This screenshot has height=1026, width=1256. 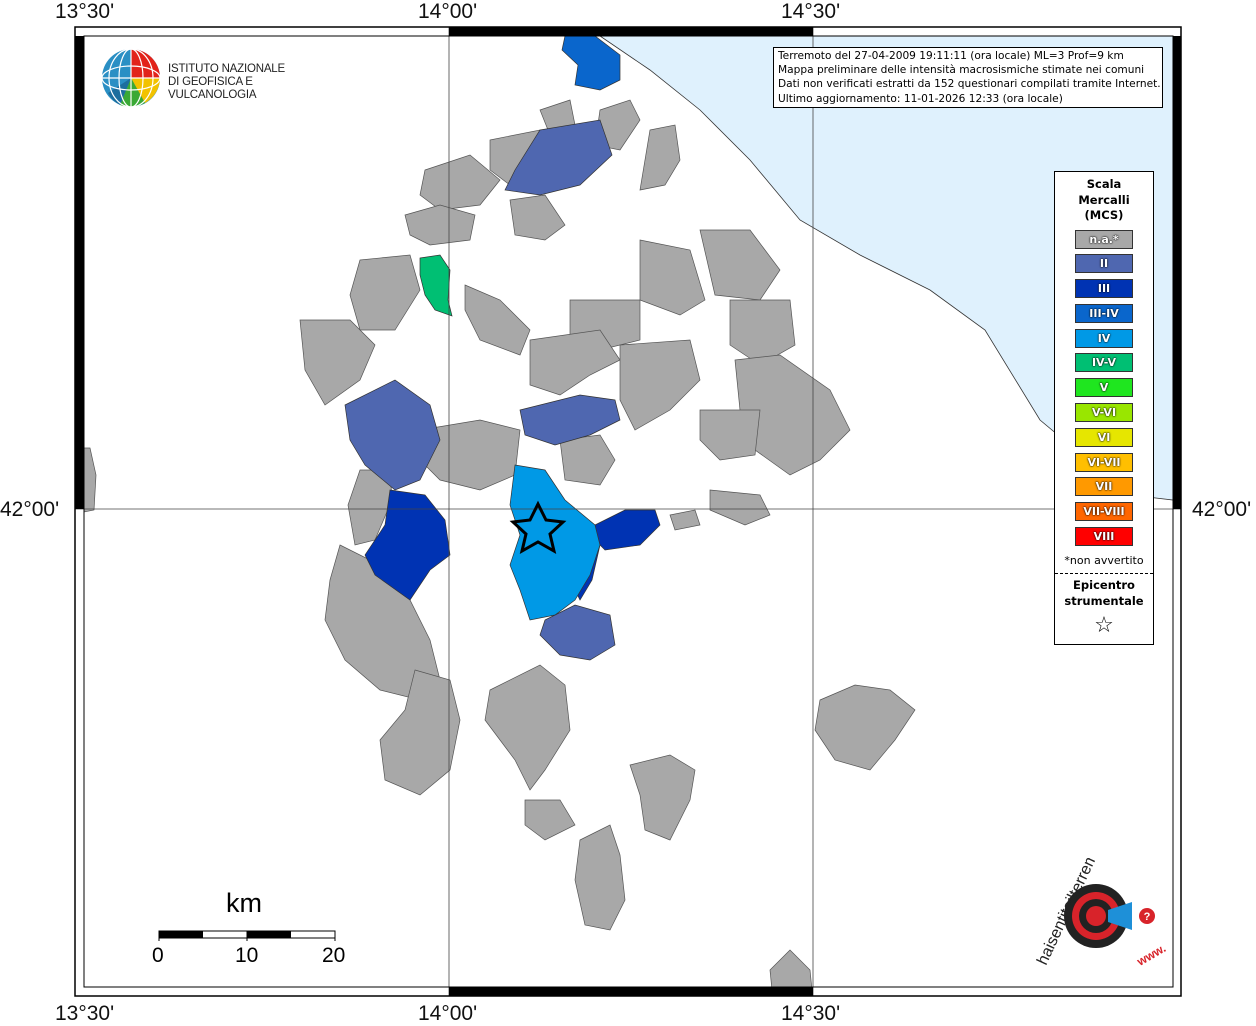 I want to click on legend-title-line: Mercalli, so click(x=1104, y=199).